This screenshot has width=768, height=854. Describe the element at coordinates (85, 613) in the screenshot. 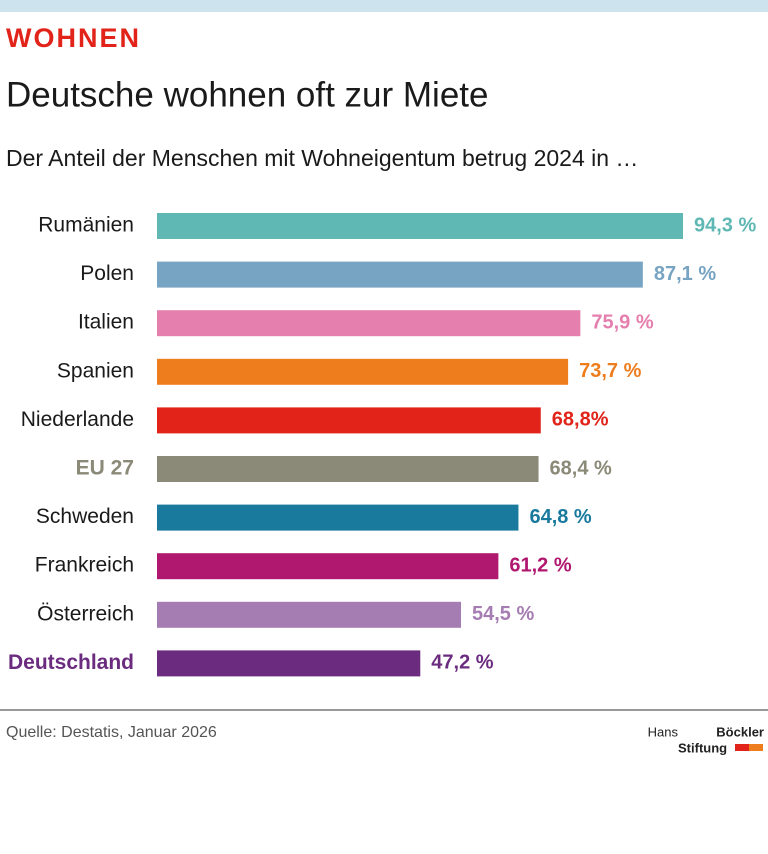

I see `category-label: Österreich` at that location.